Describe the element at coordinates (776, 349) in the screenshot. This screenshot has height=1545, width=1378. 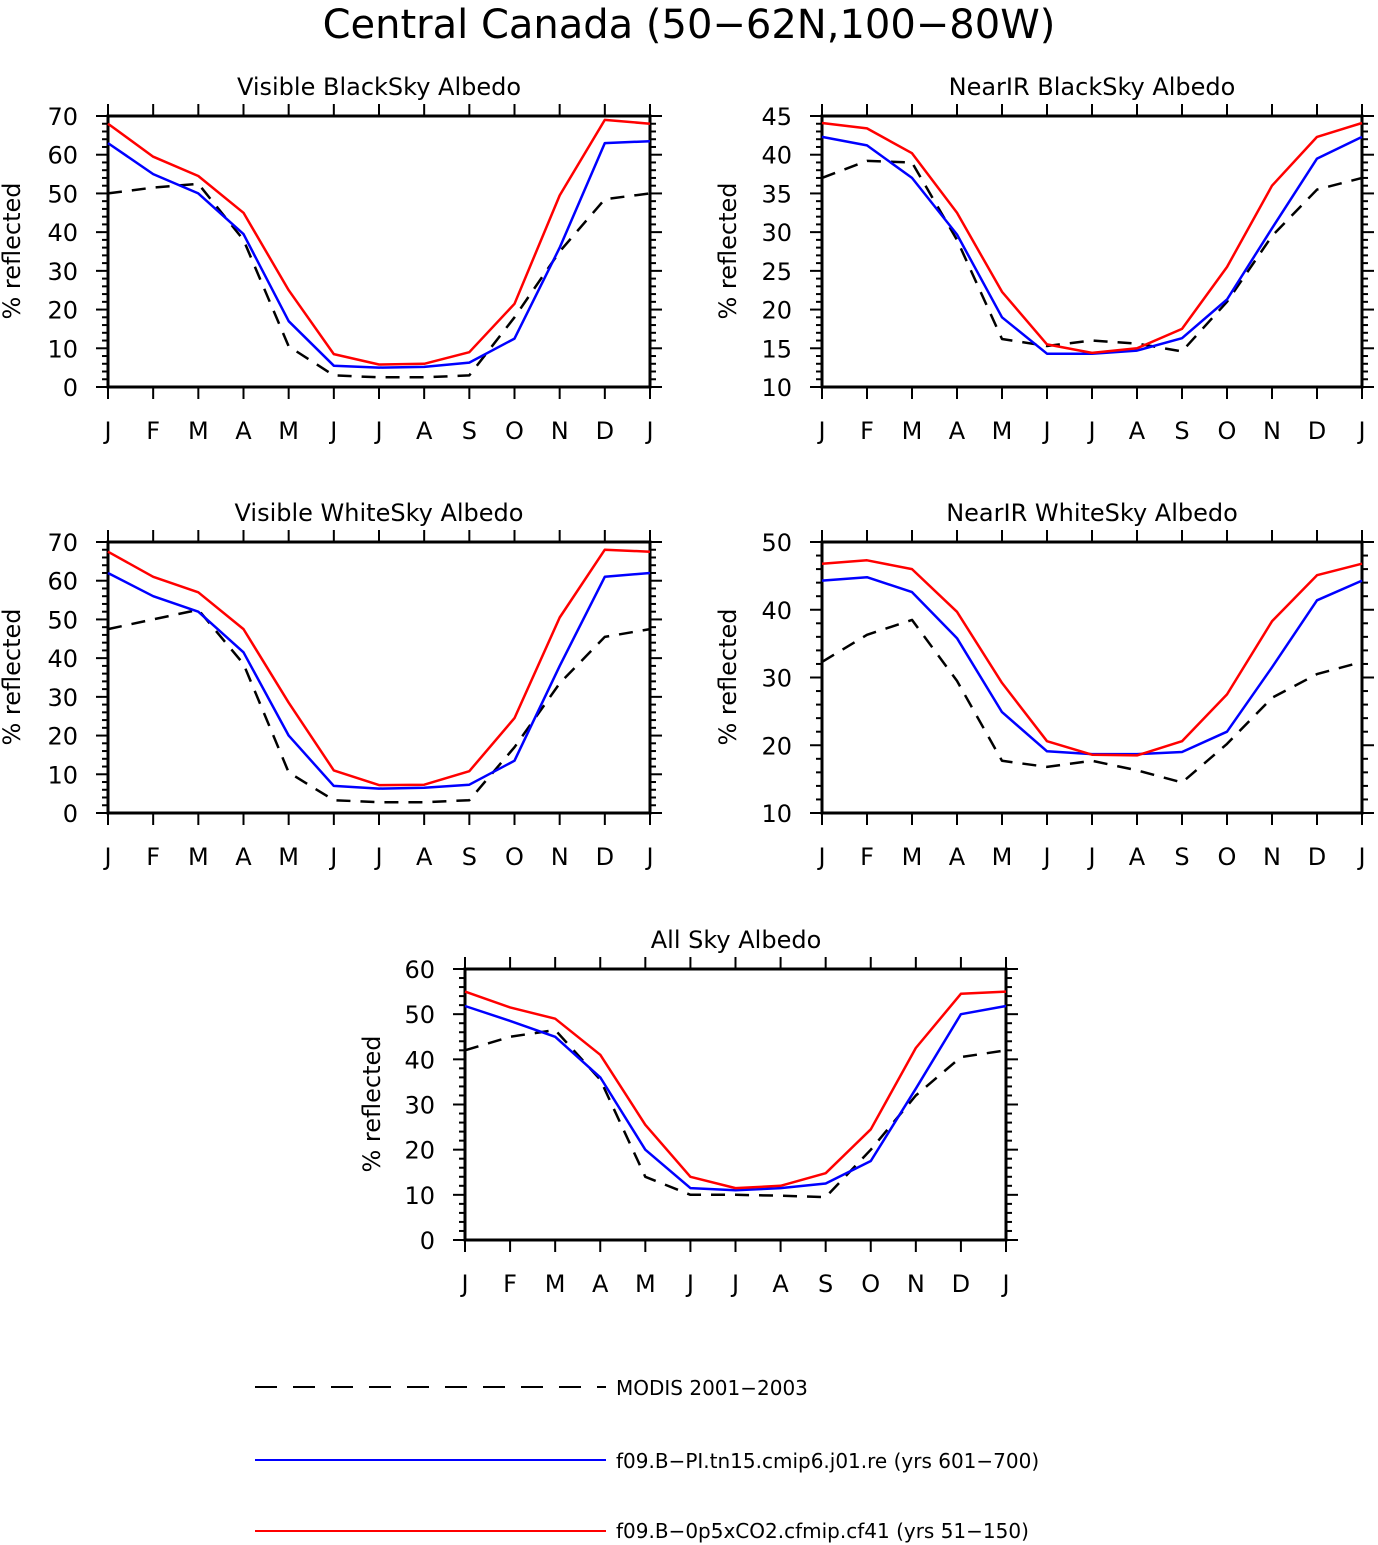
I see `y-tick-label: 15` at that location.